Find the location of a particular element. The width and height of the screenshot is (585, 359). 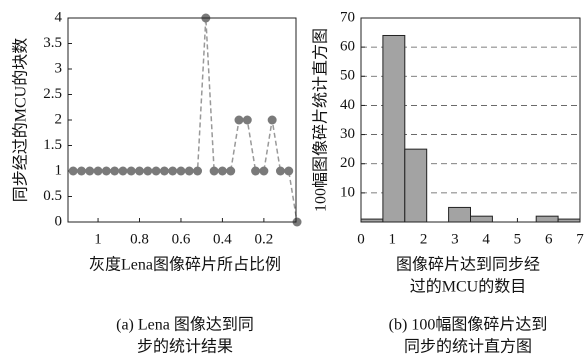

x-tick-label: 0.2 is located at coordinates (263, 239).